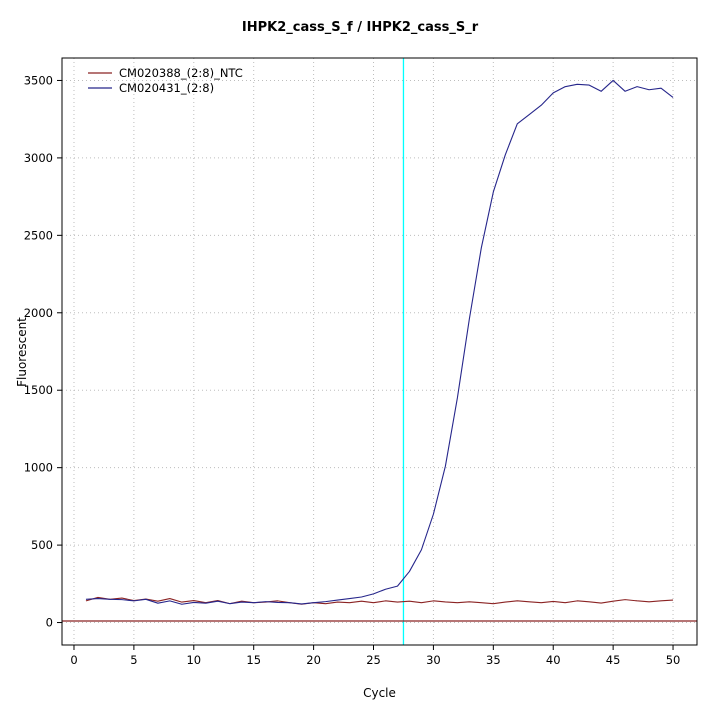 This screenshot has height=720, width=720. Describe the element at coordinates (38, 390) in the screenshot. I see `y-tick-label: 1500` at that location.